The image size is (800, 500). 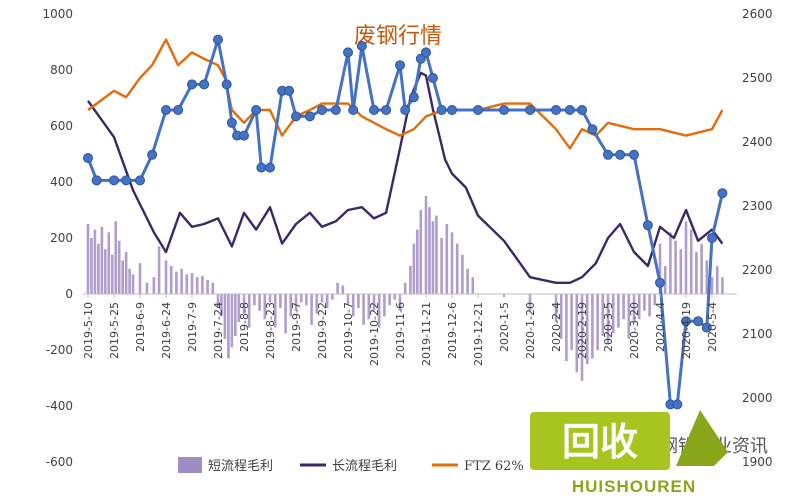 I want to click on y-tick-label: 200, so click(x=61, y=238).